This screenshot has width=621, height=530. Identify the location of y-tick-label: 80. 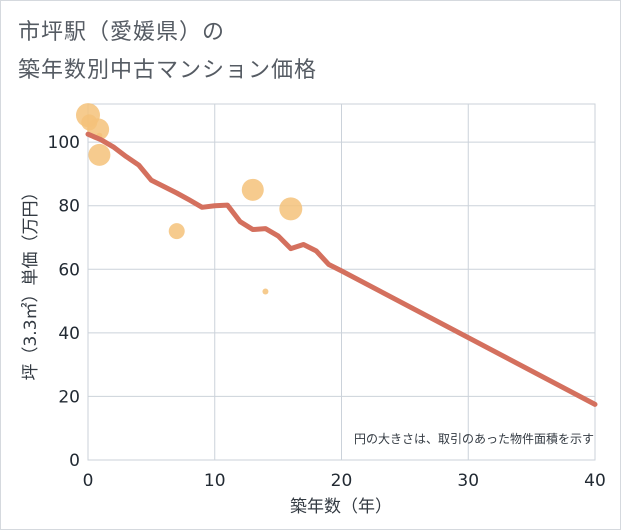
(69, 207).